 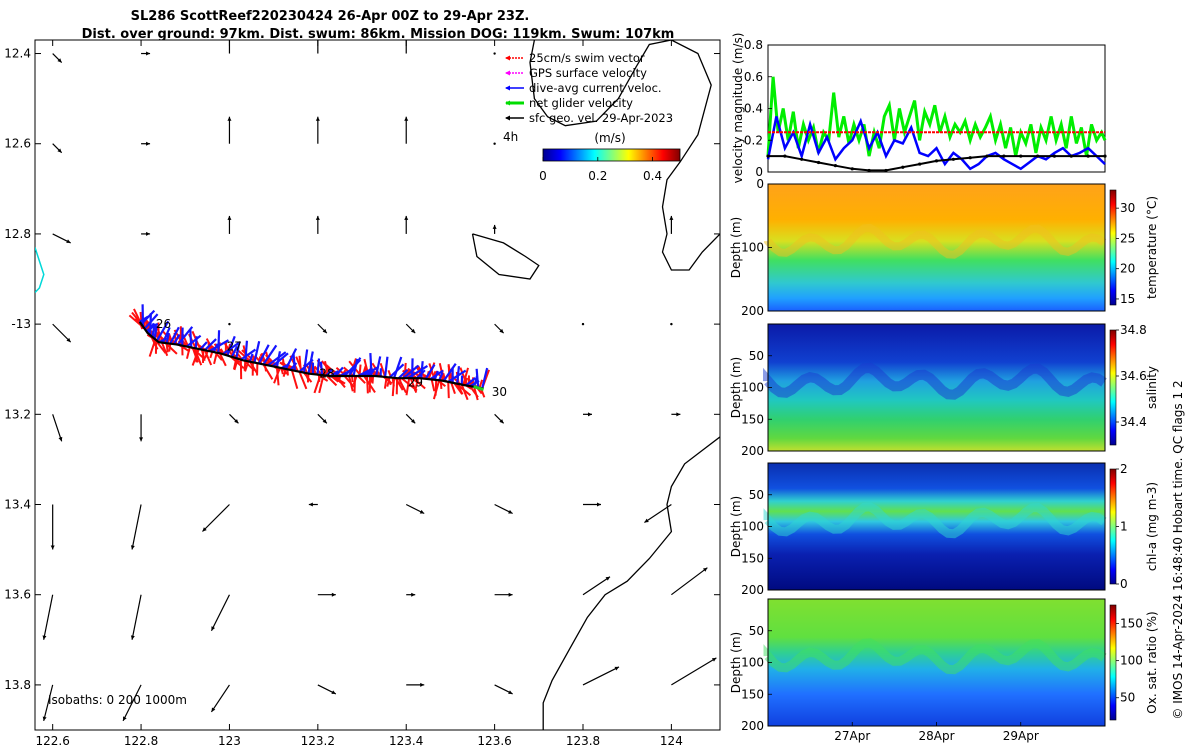 What do you see at coordinates (631, 583) in the screenshot?
I see `coastline-south` at bounding box center [631, 583].